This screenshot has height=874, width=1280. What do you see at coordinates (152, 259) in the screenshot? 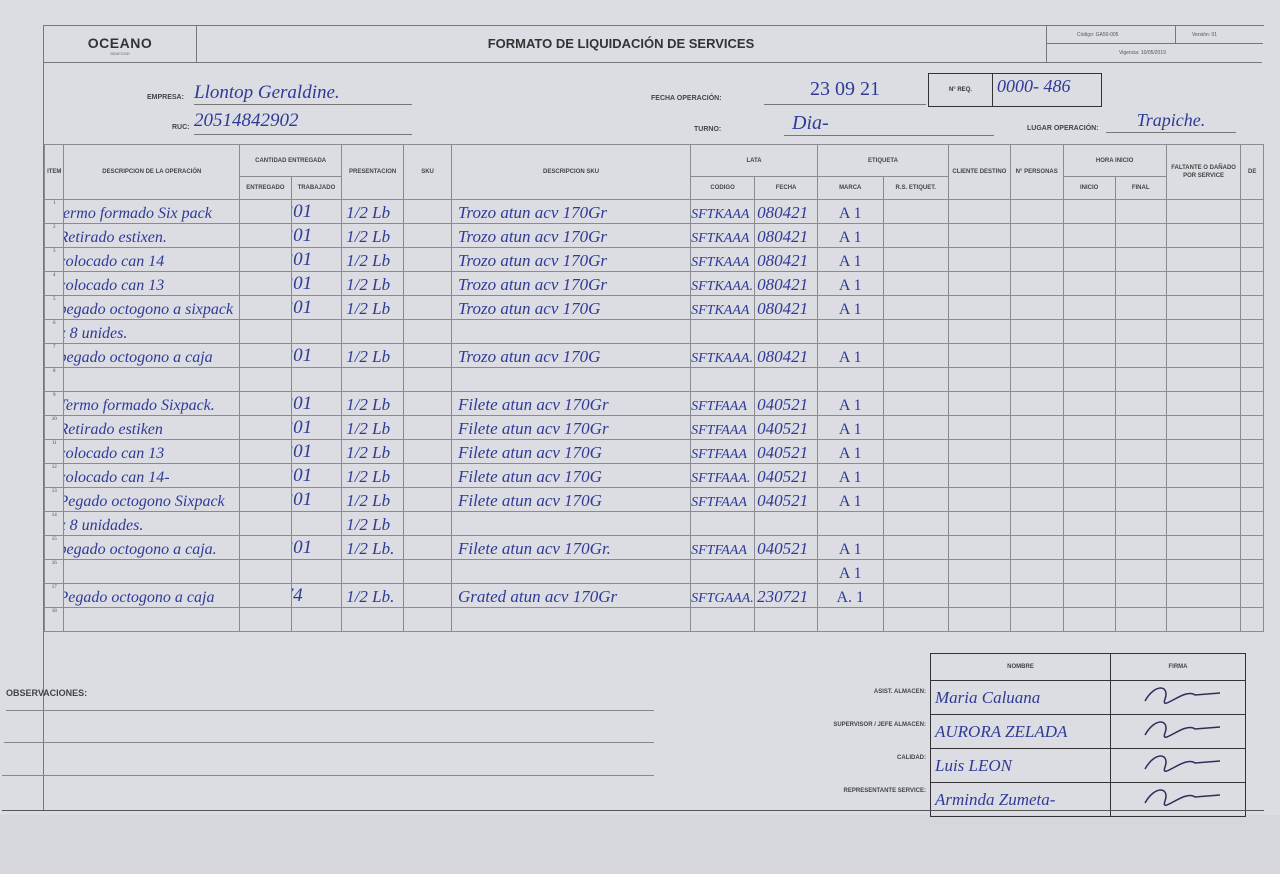
I see `operation-cell: colocado can 14` at bounding box center [152, 259].